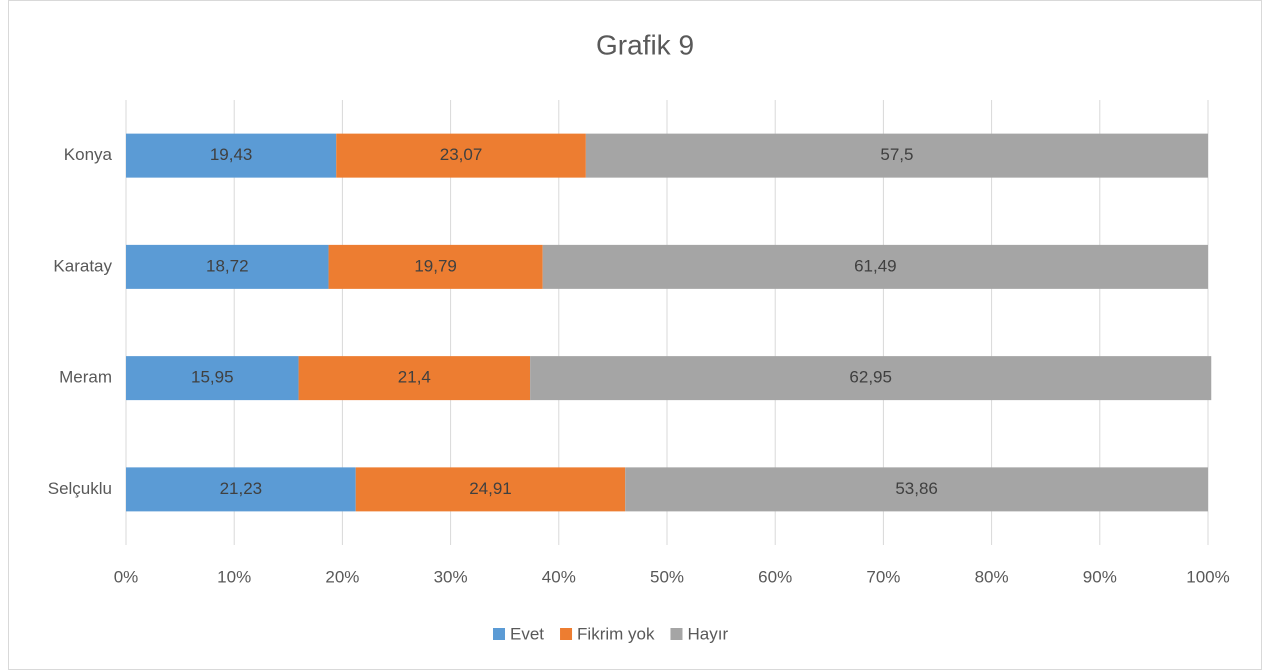  I want to click on y-tick-label: Karatay, so click(82, 265).